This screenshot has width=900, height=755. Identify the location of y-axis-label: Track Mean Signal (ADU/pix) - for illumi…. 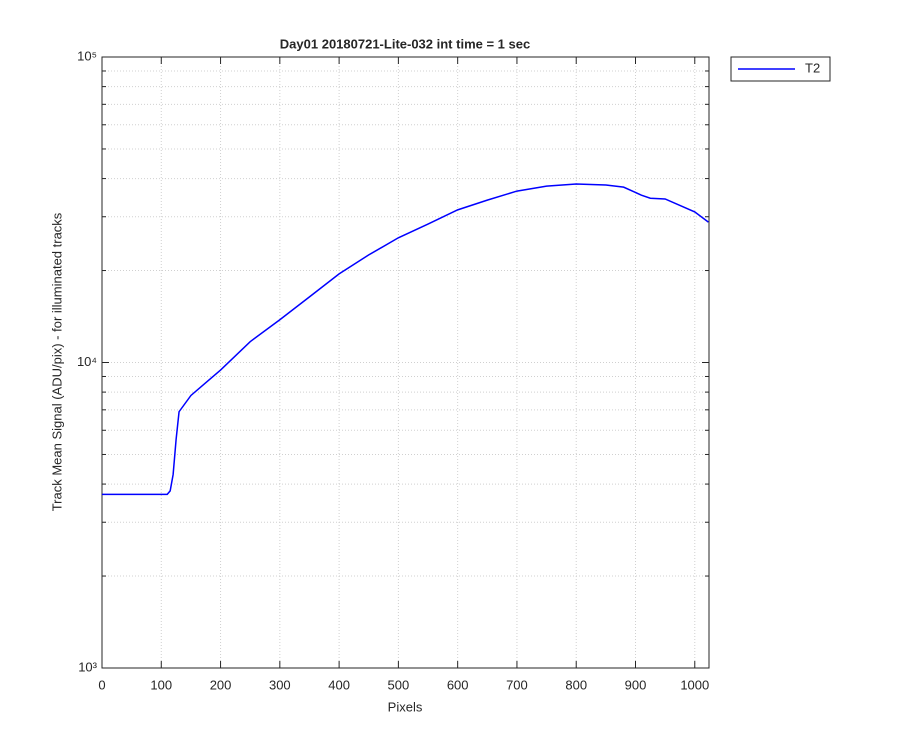
(56, 361).